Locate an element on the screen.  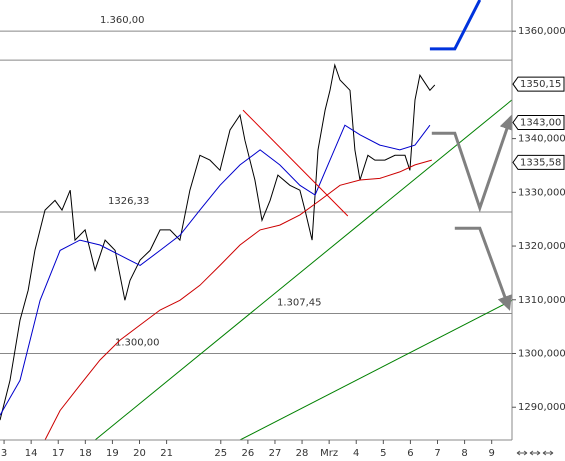
x-tick-label: 4 is located at coordinates (356, 453).